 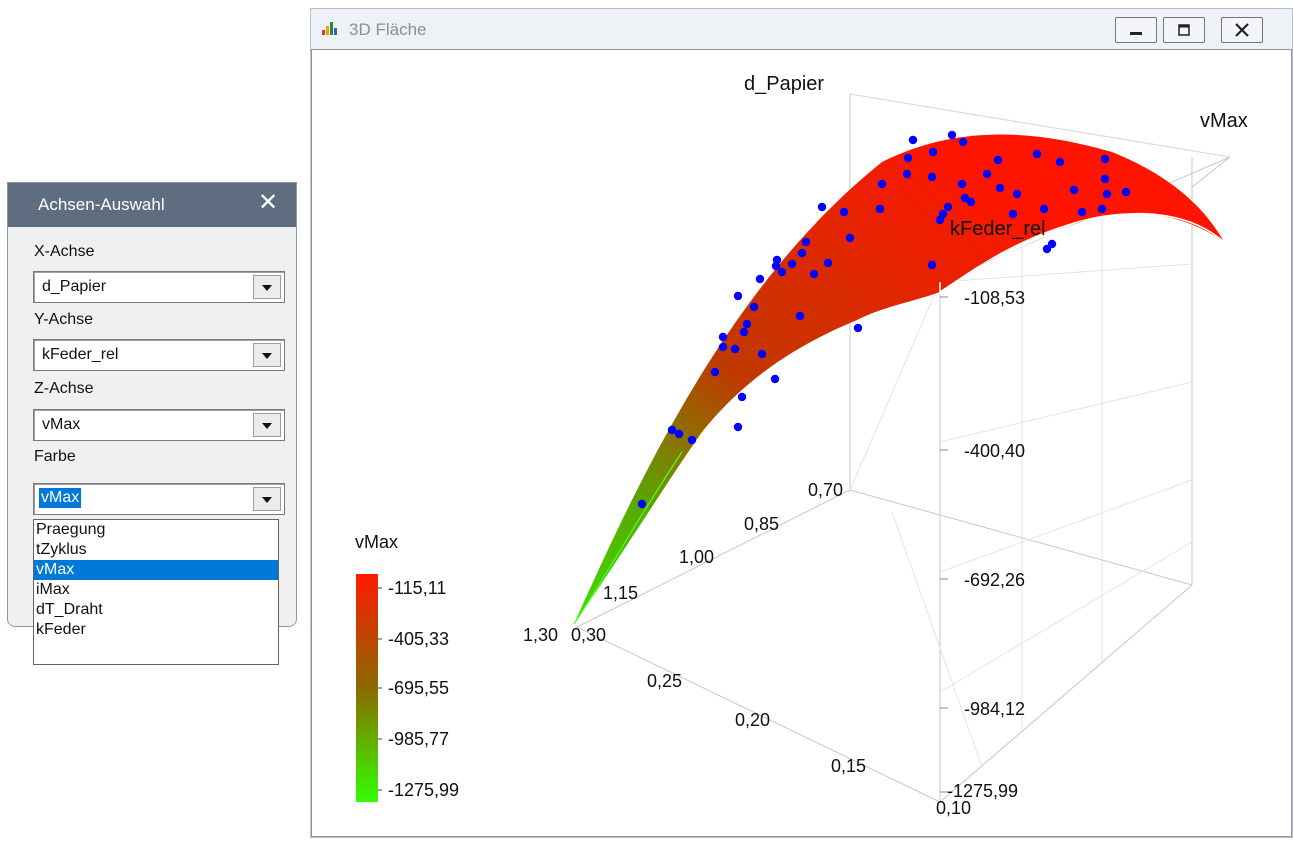 What do you see at coordinates (418, 739) in the screenshot?
I see `legend-value: -985,77` at bounding box center [418, 739].